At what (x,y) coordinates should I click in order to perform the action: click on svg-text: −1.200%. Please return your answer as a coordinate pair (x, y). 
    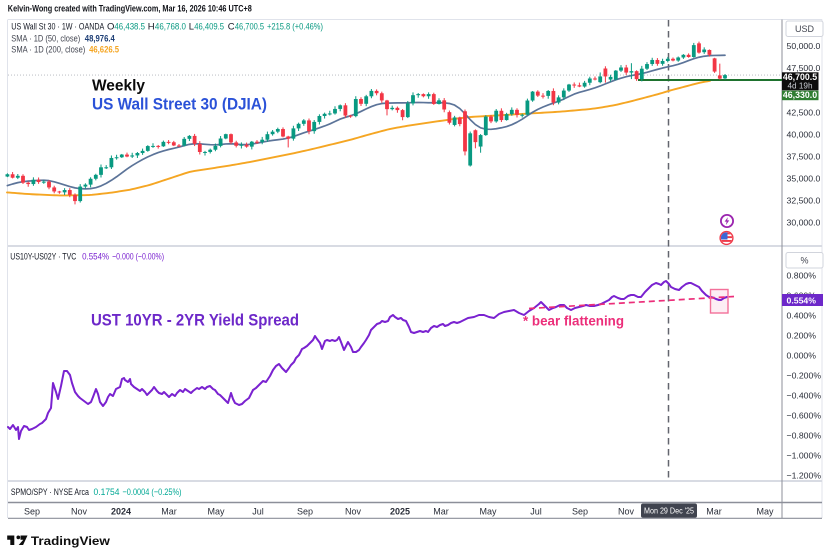
    Looking at the image, I should click on (804, 476).